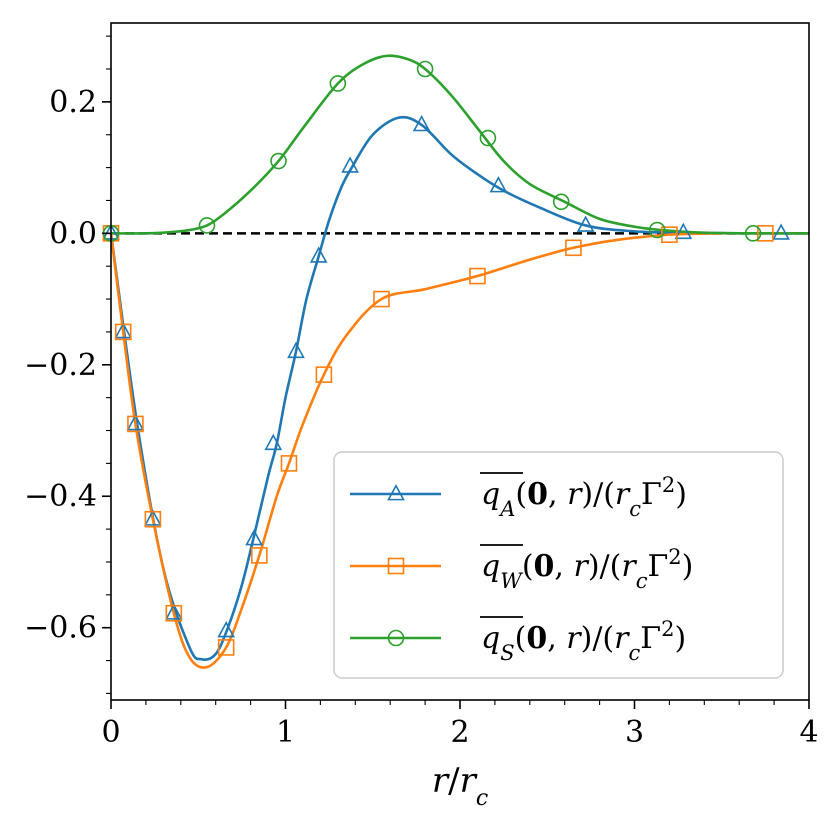 Image resolution: width=830 pixels, height=822 pixels. Describe the element at coordinates (396, 492) in the screenshot. I see `legend-marker-triangle` at that location.